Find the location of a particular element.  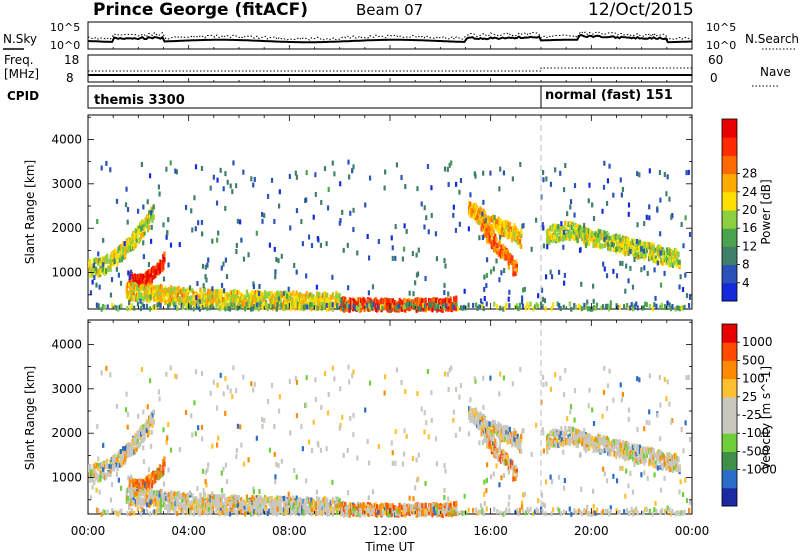

nsky-trace is located at coordinates (389, 38).